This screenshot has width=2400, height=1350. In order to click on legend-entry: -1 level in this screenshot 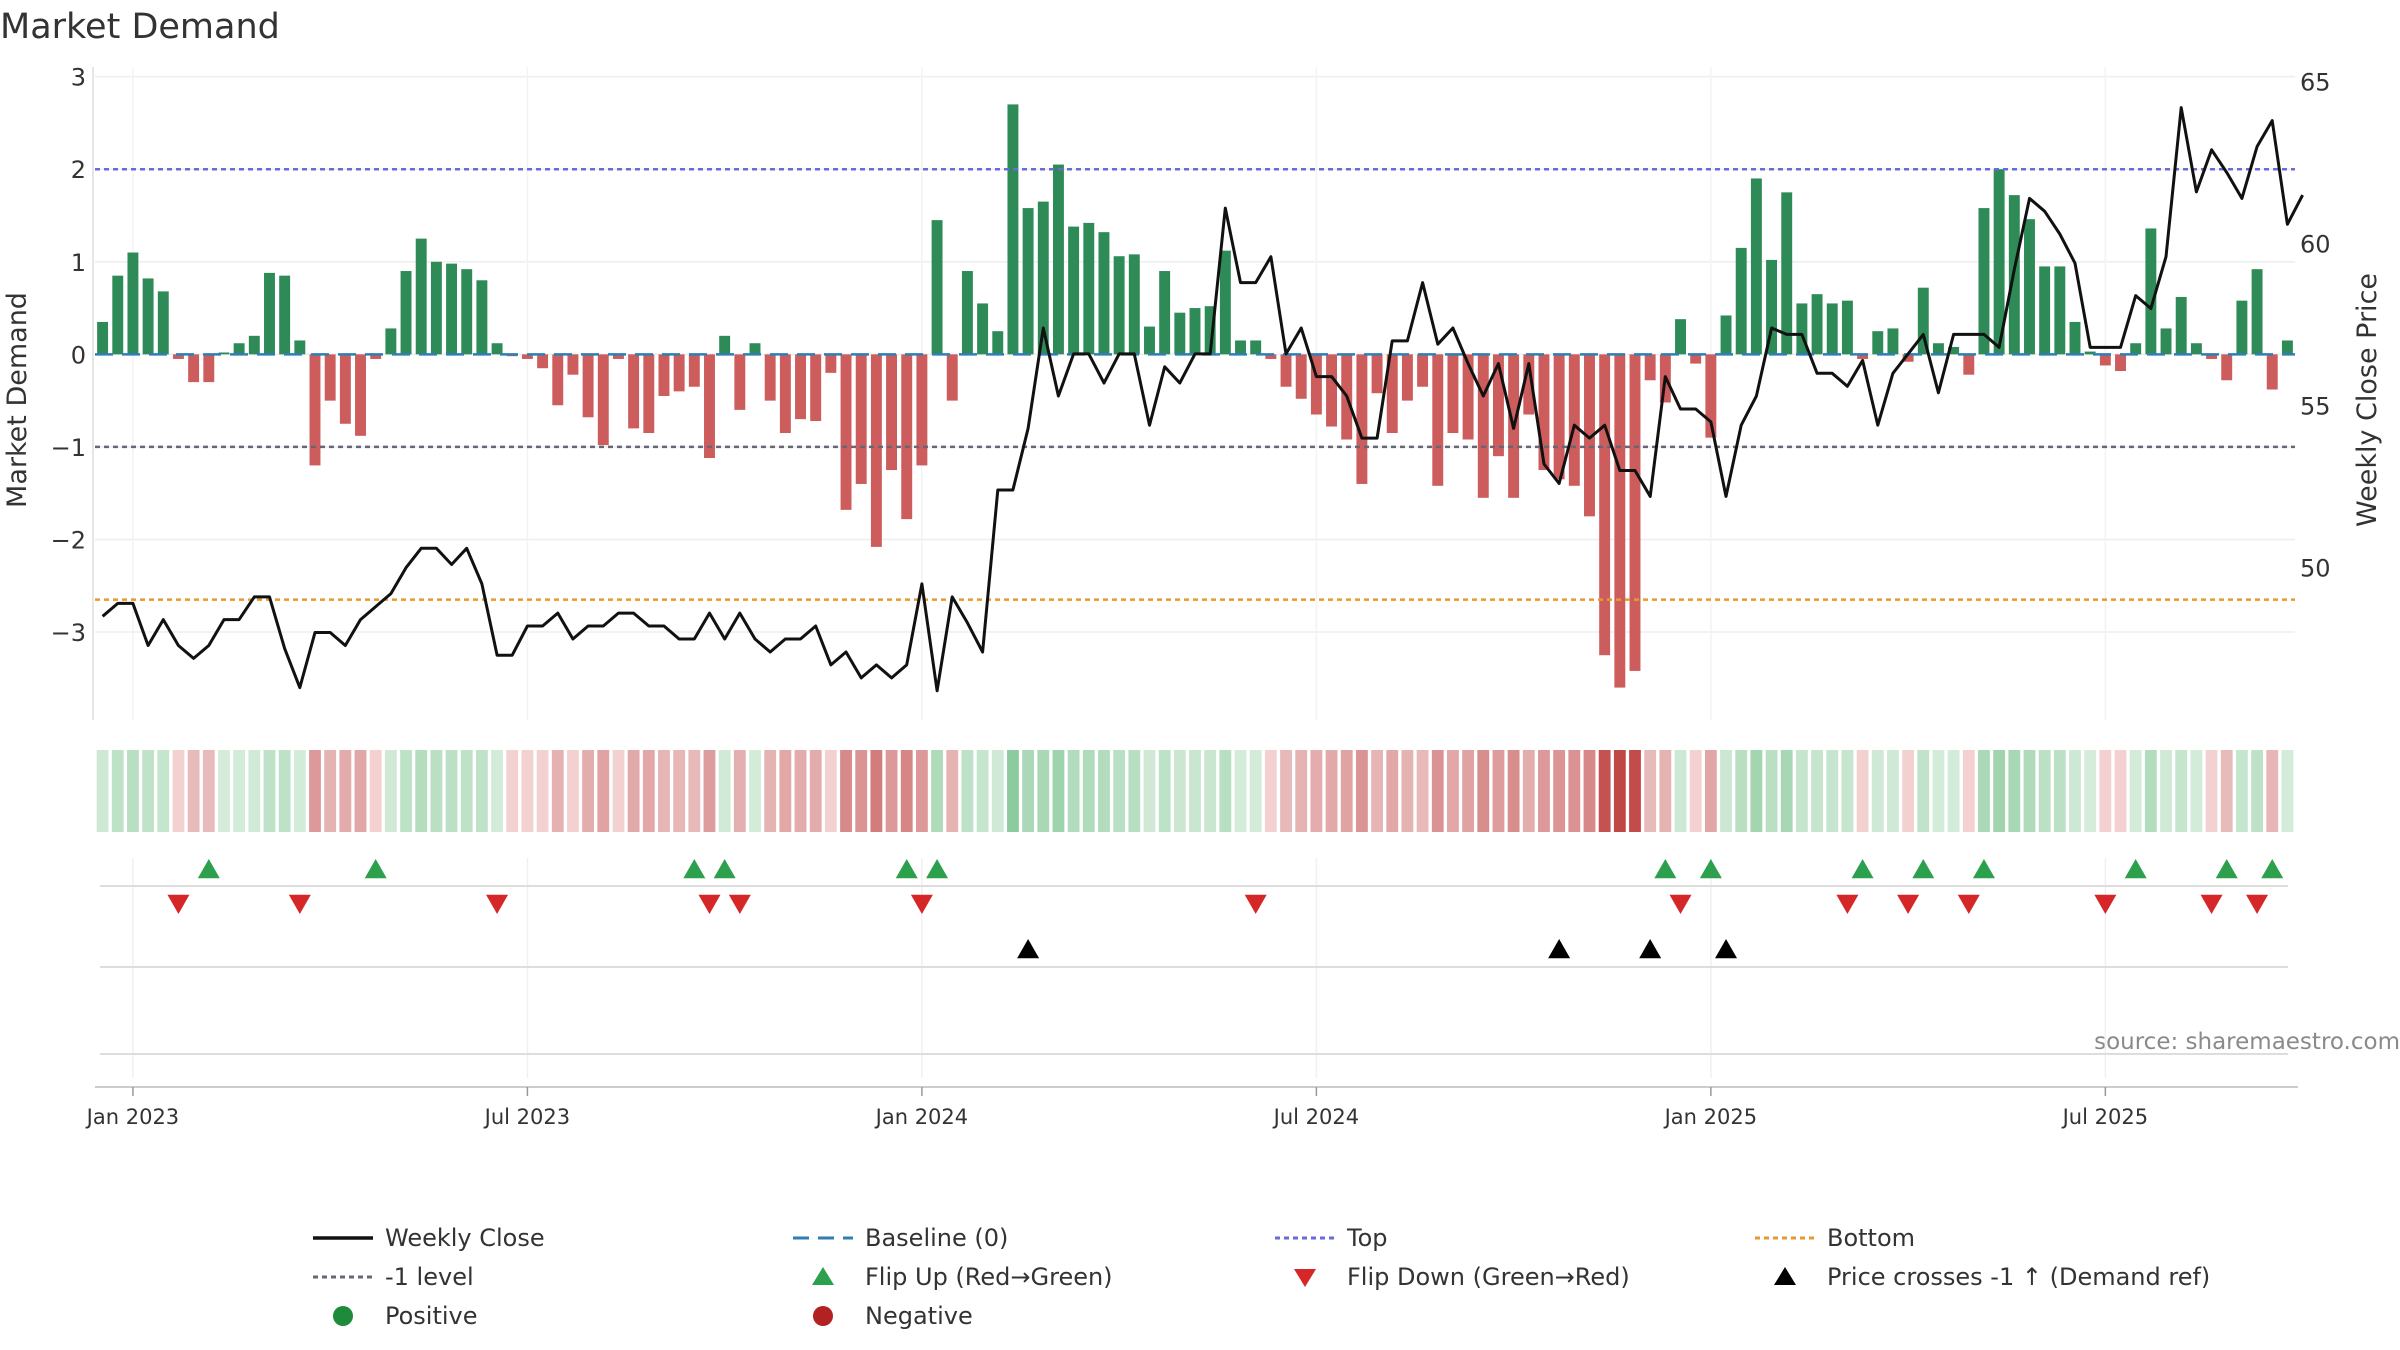, I will do `click(393, 1277)`.